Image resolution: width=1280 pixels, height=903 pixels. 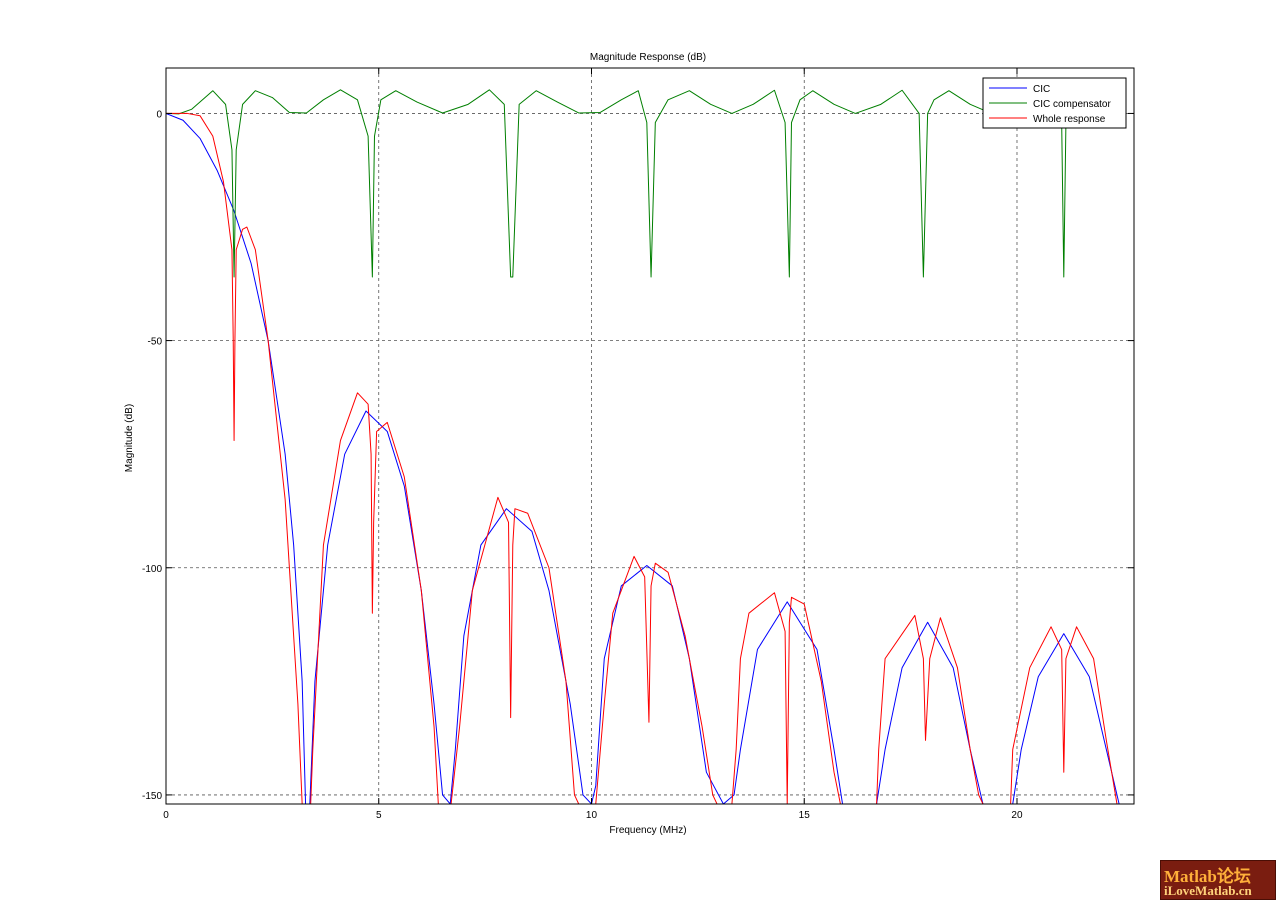 I want to click on y-axis-label: Magnitude (dB), so click(x=129, y=438).